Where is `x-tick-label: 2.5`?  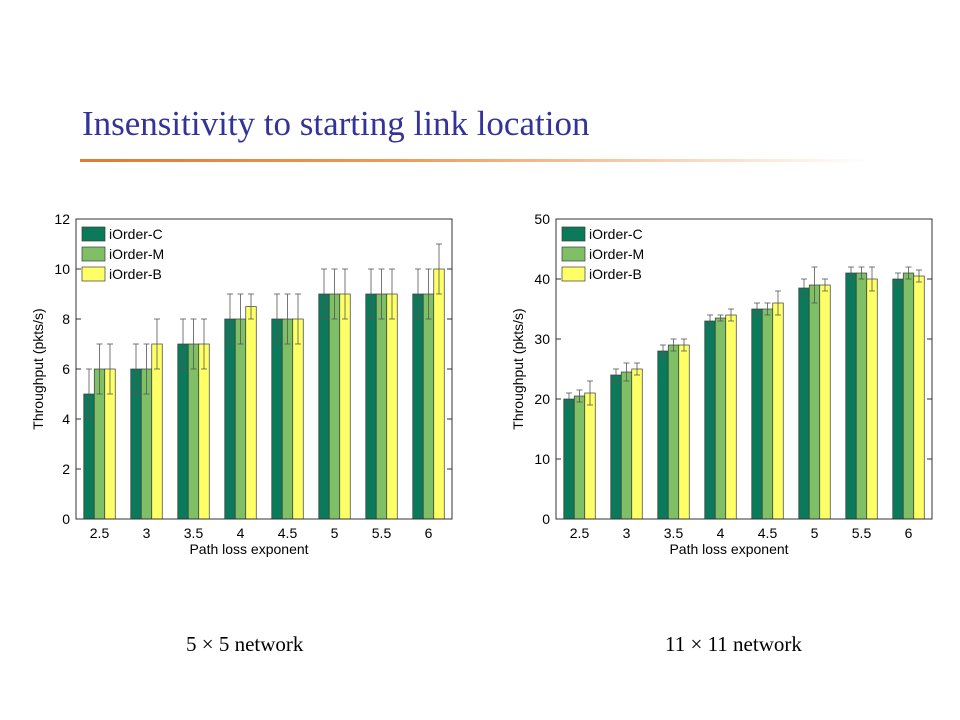 x-tick-label: 2.5 is located at coordinates (100, 533).